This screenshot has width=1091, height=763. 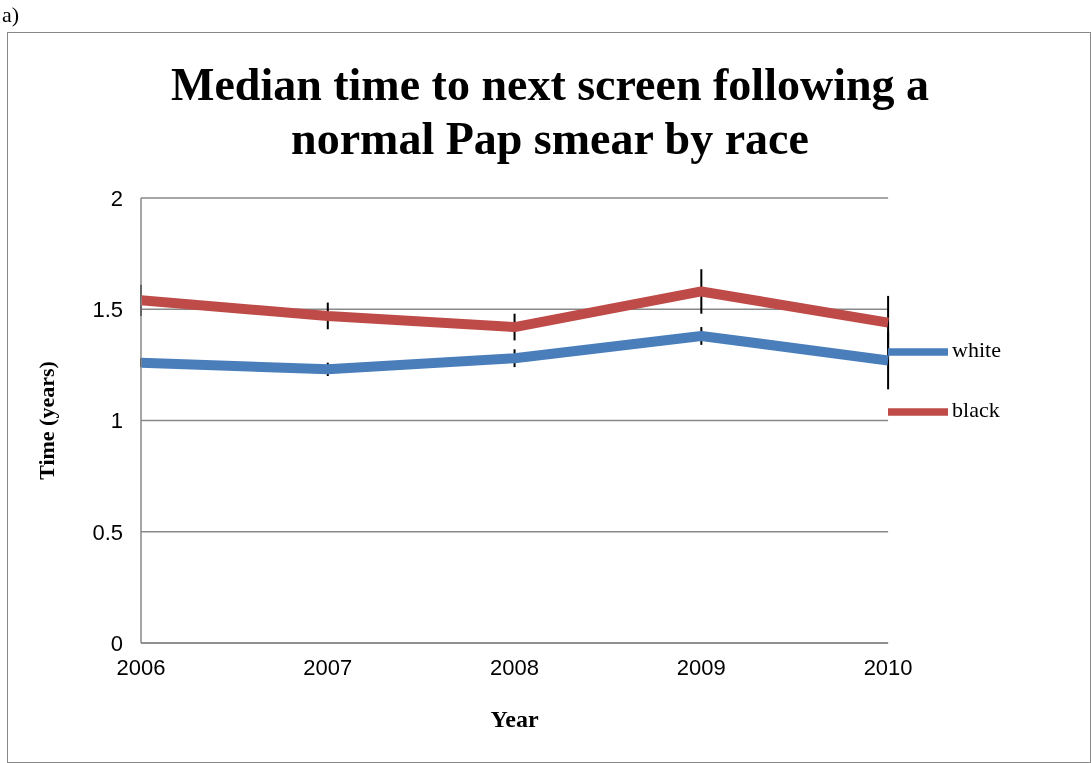 I want to click on x-tick-label: 2009, so click(x=701, y=667).